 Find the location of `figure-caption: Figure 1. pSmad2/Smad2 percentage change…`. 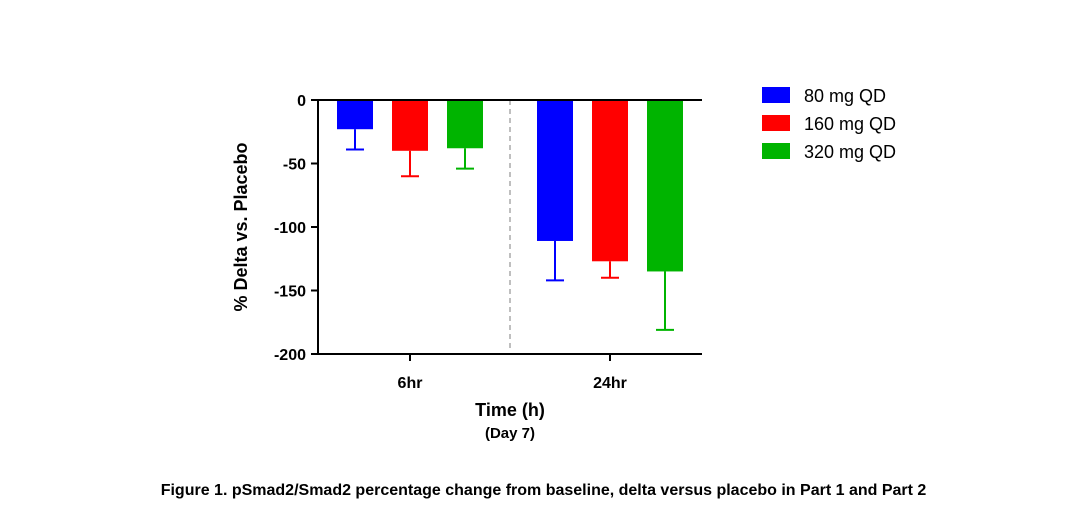

figure-caption: Figure 1. pSmad2/Smad2 percentage change… is located at coordinates (543, 490).